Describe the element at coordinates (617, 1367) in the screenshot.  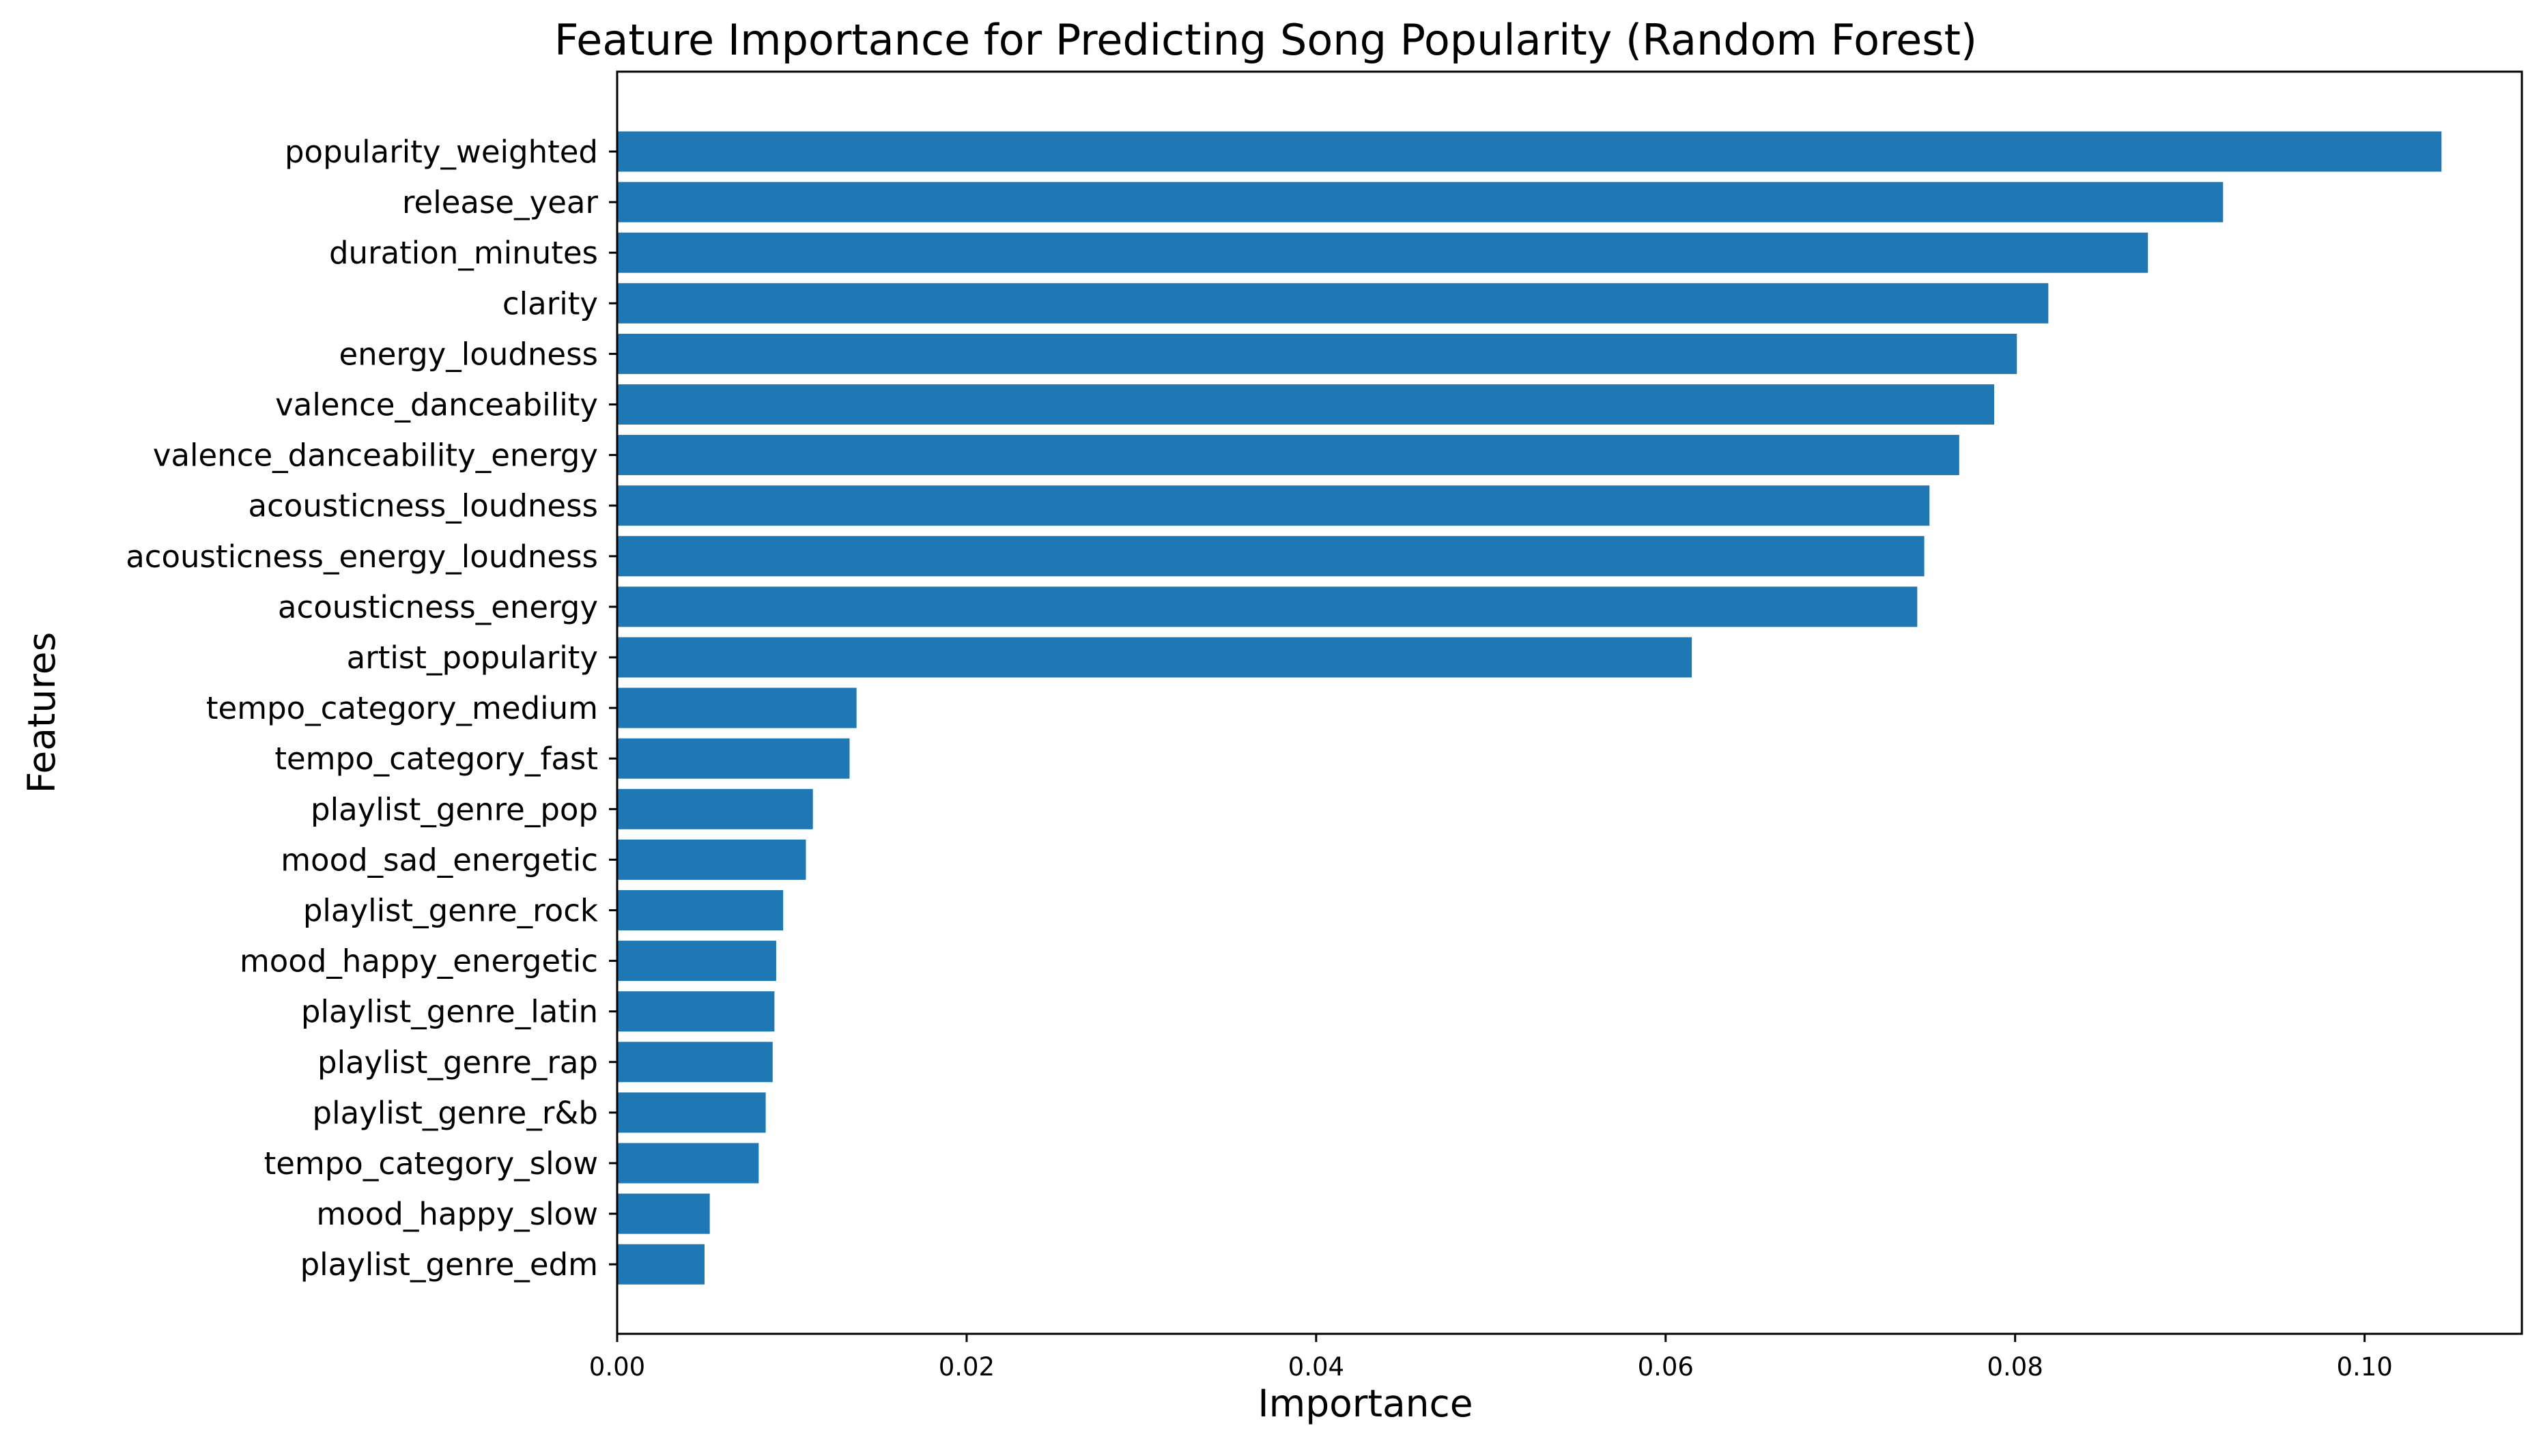
I see `x-tick-label: 0.00` at that location.